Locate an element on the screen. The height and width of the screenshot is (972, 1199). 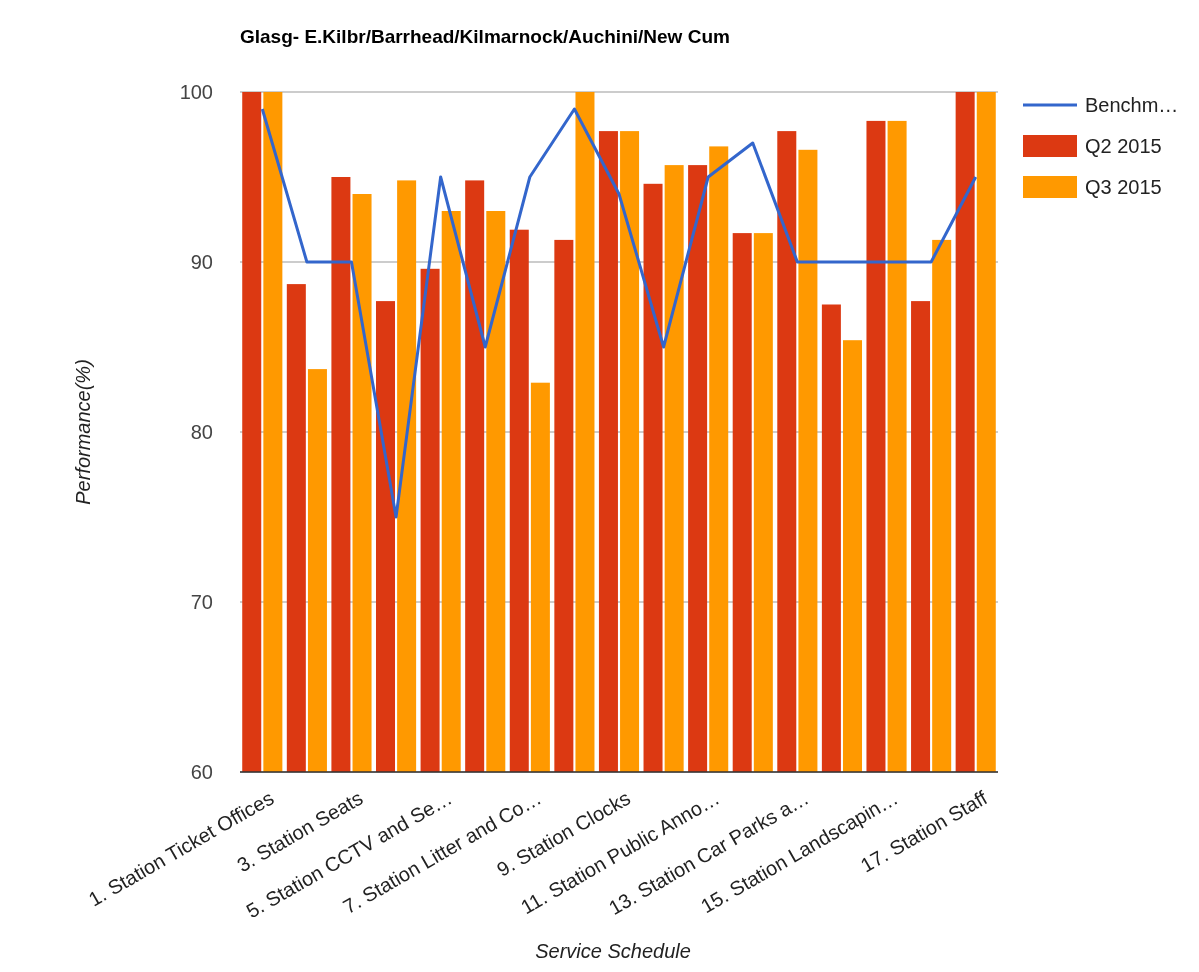
y-tick-label: 70 is located at coordinates (201, 602).